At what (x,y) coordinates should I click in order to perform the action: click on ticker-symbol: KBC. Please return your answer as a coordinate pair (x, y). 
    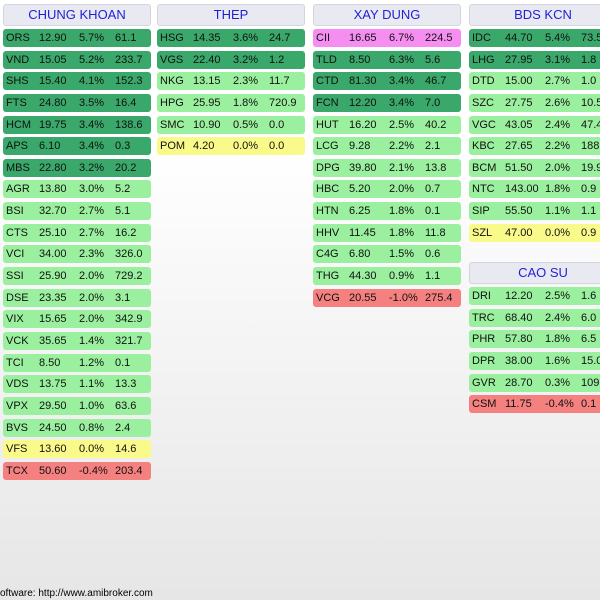
    Looking at the image, I should click on (483, 146).